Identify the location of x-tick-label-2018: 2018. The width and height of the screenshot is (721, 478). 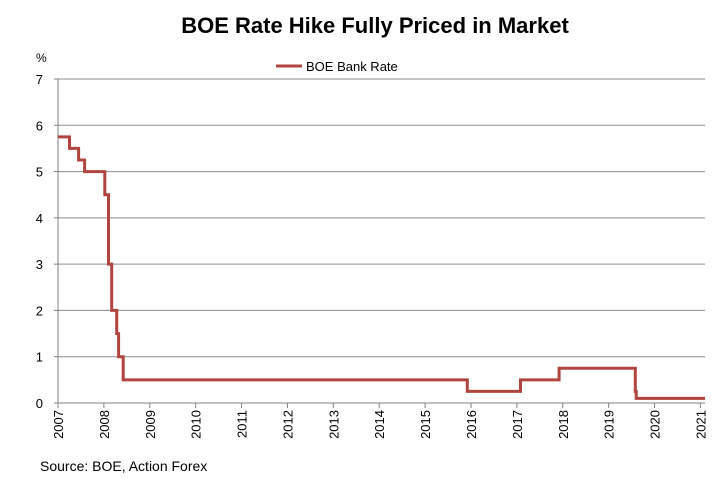
(563, 424).